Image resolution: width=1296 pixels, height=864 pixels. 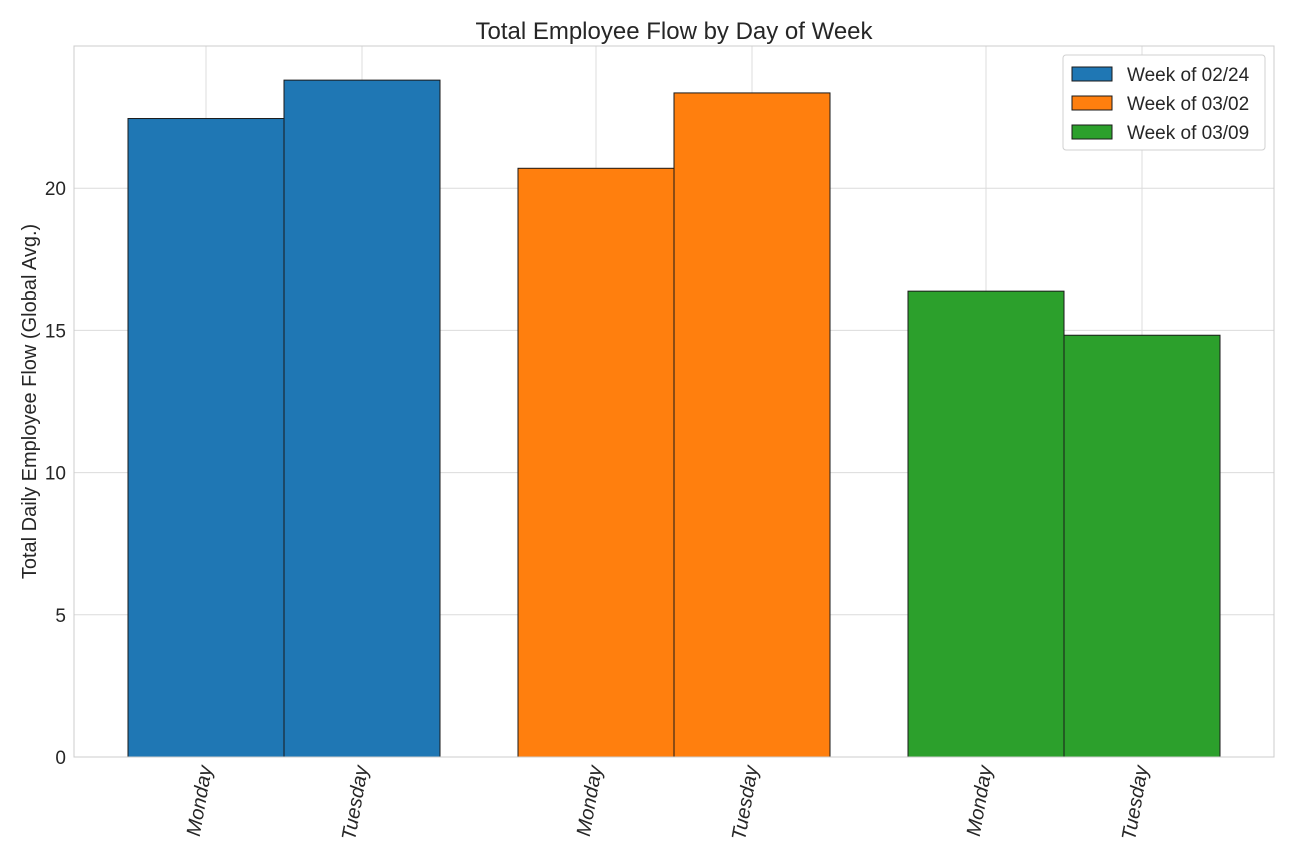 What do you see at coordinates (1188, 133) in the screenshot?
I see `legend-entry-label: Week of 03/09` at bounding box center [1188, 133].